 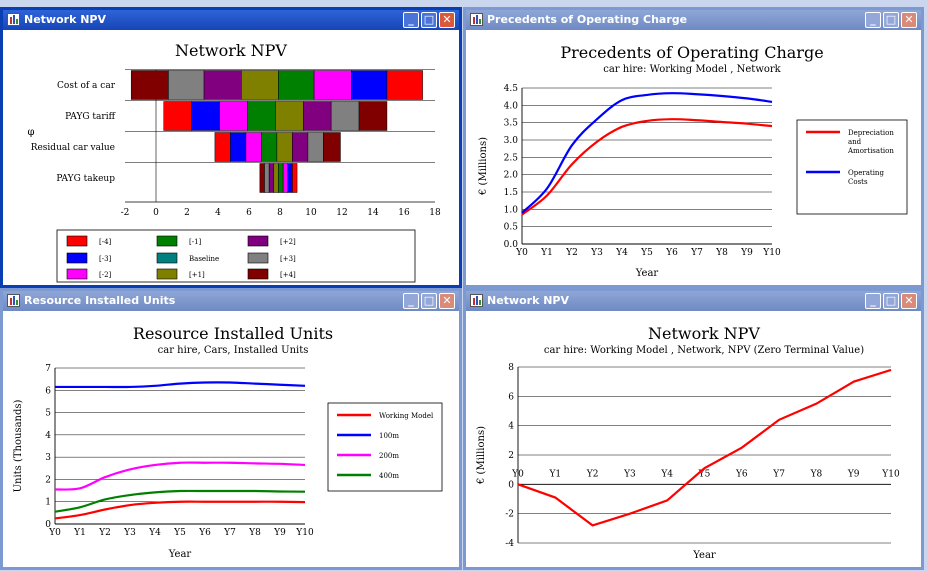 What do you see at coordinates (511, 141) in the screenshot?
I see `y-tick-label: 3.0` at bounding box center [511, 141].